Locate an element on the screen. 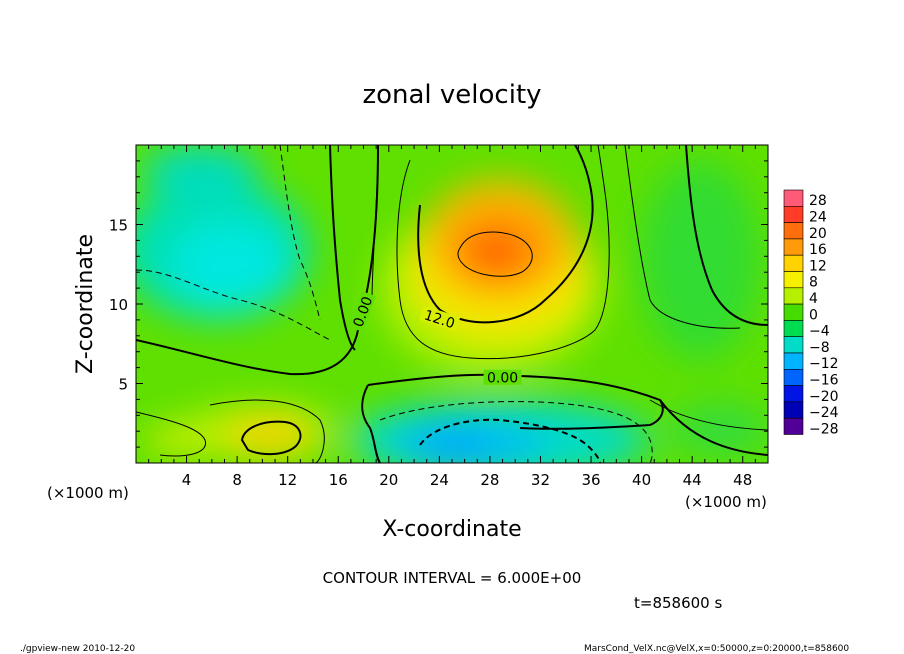 The image size is (904, 654). x-axis-unit-right: (×1000 m) is located at coordinates (726, 502).